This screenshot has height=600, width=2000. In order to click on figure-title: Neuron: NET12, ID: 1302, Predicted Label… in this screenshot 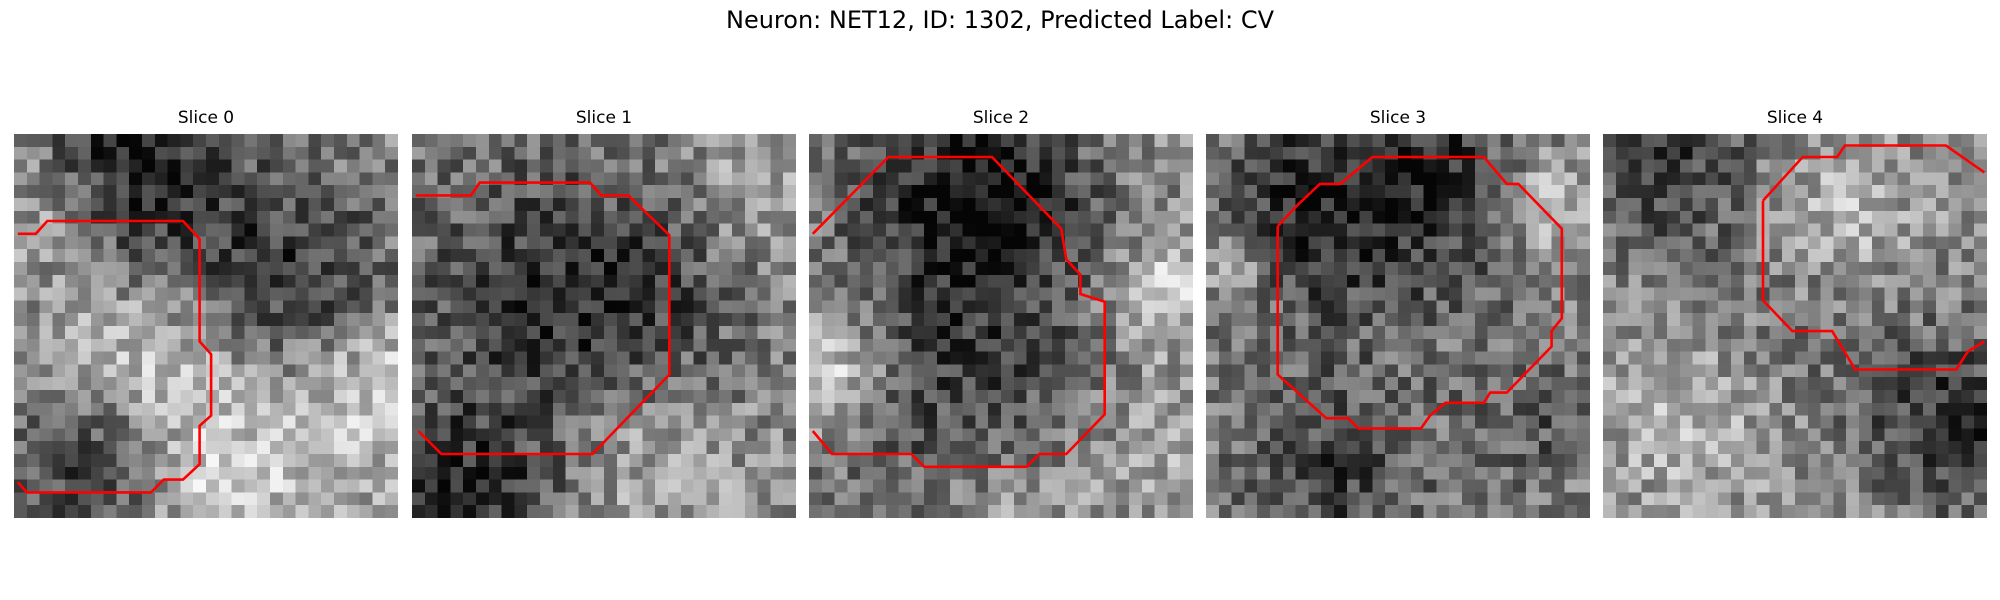, I will do `click(1000, 20)`.